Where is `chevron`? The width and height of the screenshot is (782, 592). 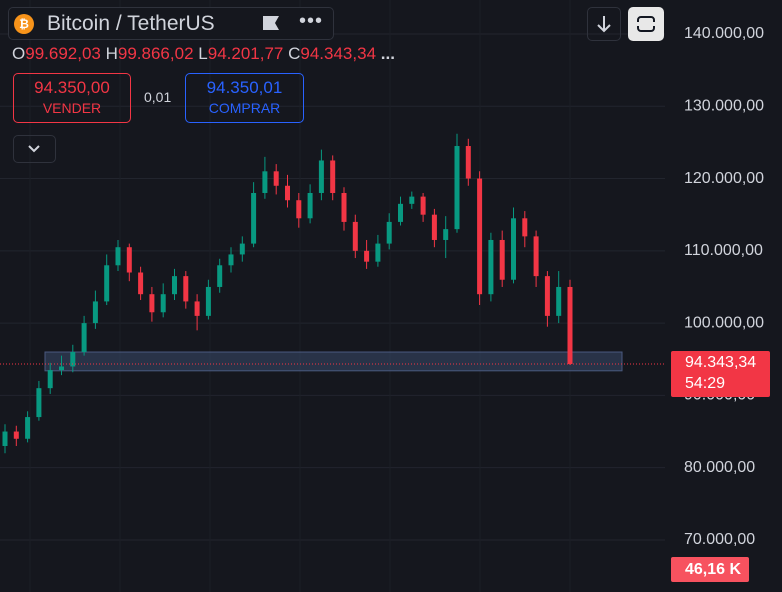
chevron is located at coordinates (34, 149).